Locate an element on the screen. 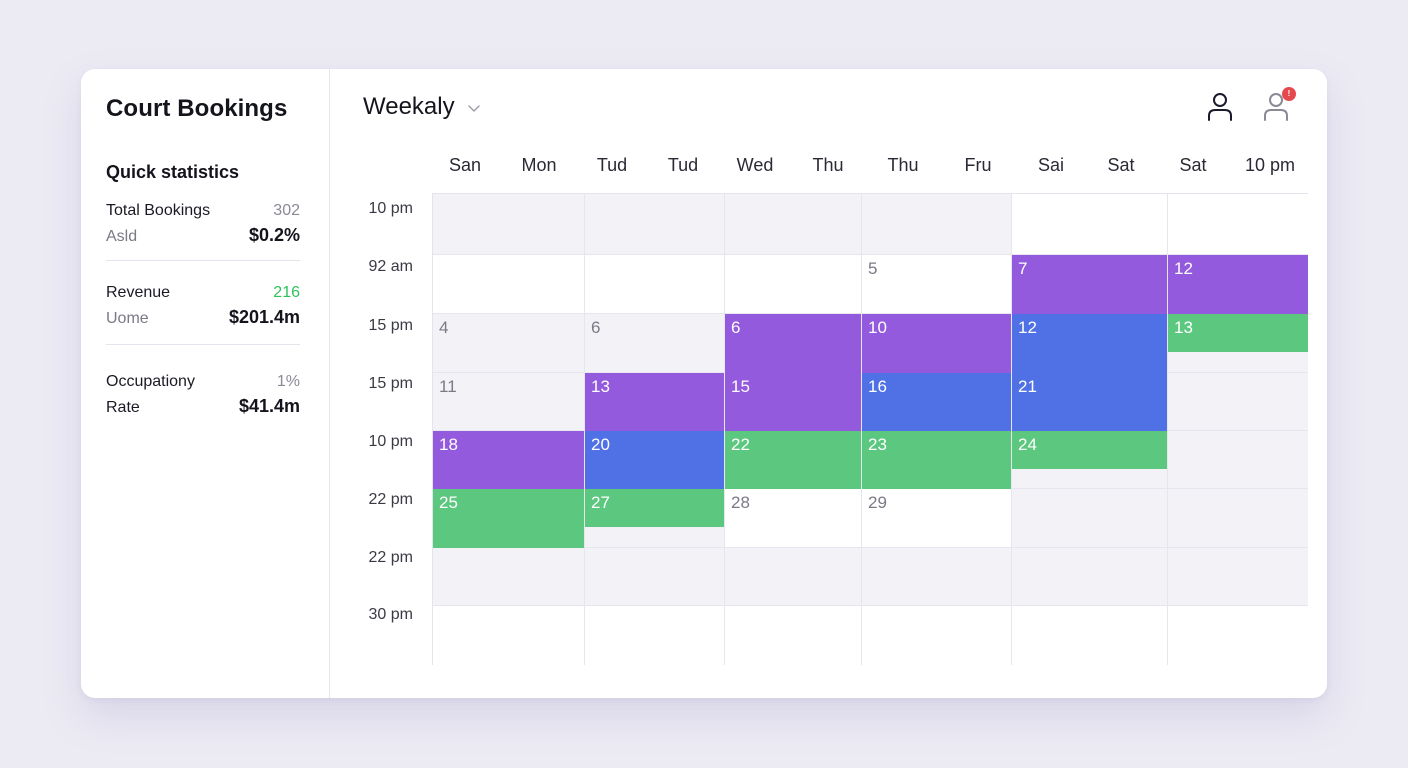  stat-sublabel: Rate is located at coordinates (123, 407).